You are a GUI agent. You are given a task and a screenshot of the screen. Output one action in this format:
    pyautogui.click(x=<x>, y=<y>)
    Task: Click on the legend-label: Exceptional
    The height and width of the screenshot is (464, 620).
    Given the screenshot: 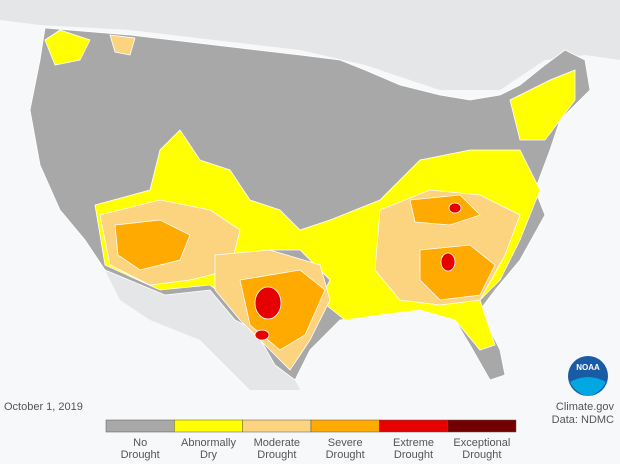 What is the action you would take?
    pyautogui.click(x=481, y=443)
    